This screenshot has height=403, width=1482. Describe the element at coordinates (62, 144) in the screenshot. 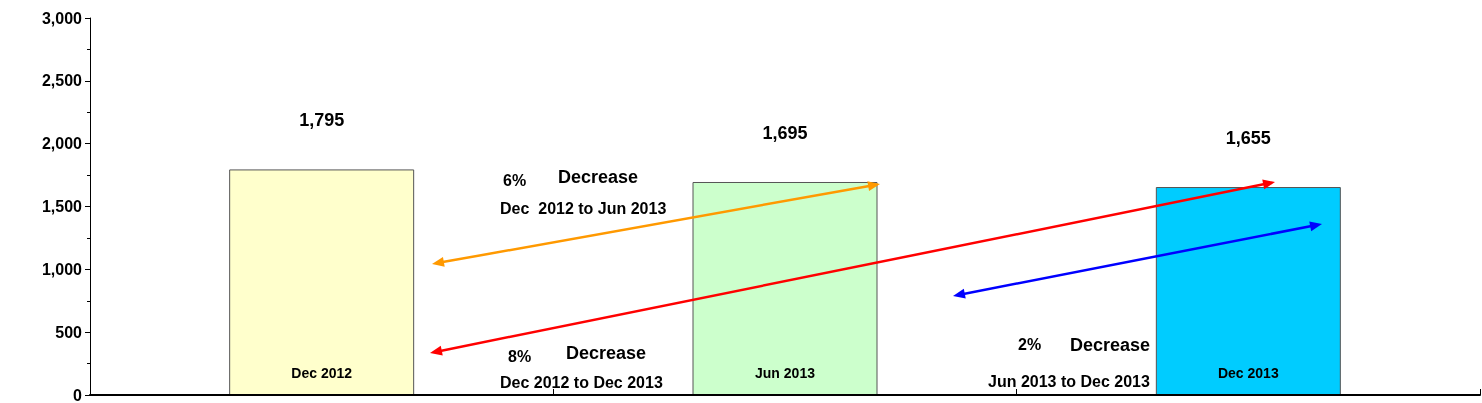

I see `y-tick-label: 2,000` at that location.